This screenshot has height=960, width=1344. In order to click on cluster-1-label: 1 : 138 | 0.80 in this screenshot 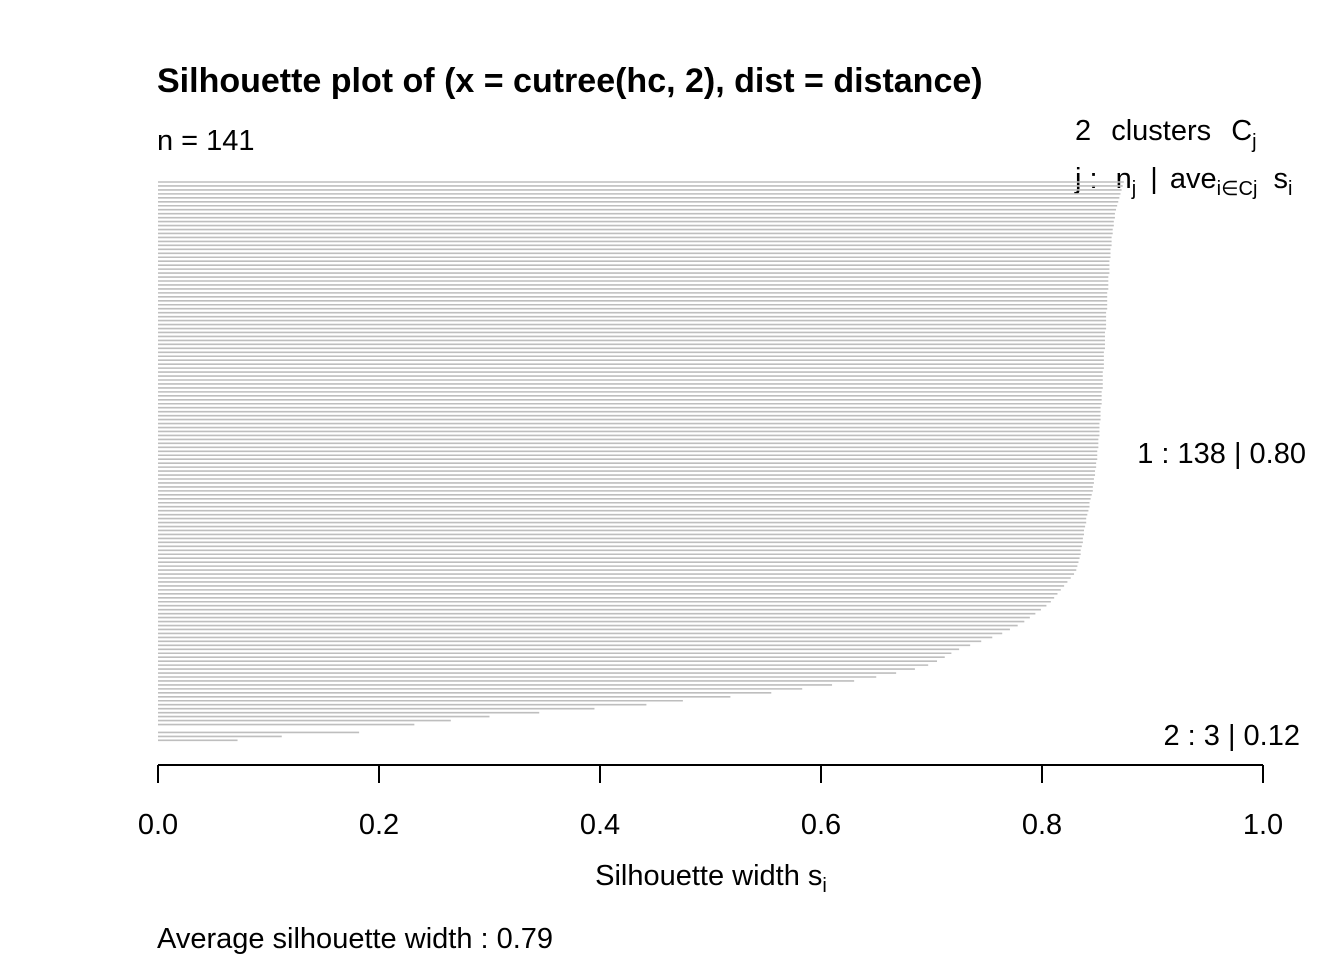, I will do `click(1221, 454)`.